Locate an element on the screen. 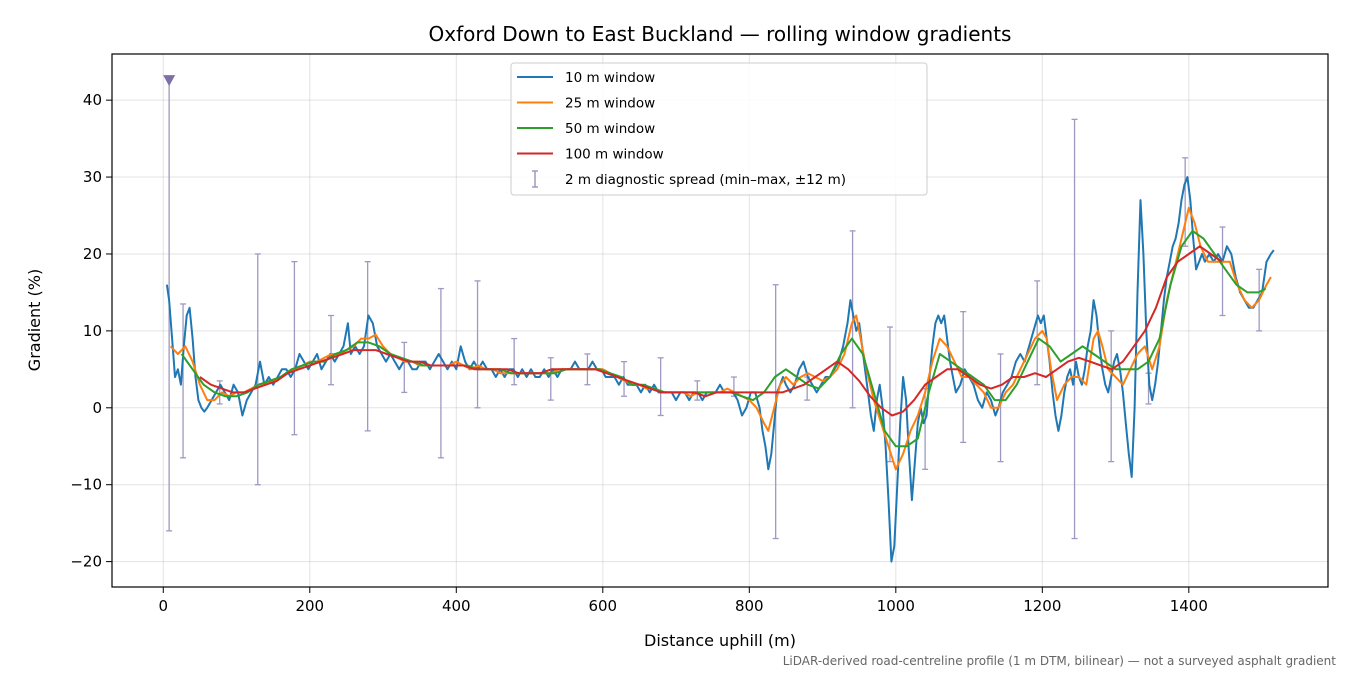 Image resolution: width=1350 pixels, height=675 pixels. y-tick-label: 0 is located at coordinates (97, 408).